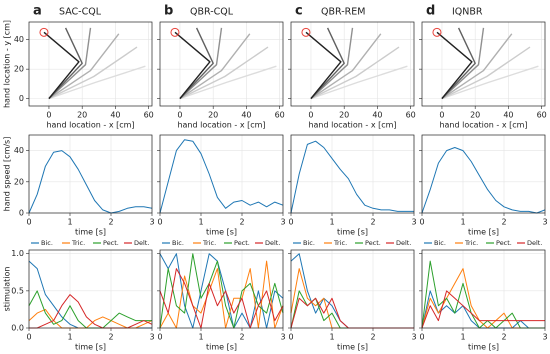  Describe the element at coordinates (242, 243) in the screenshot. I see `legend-label: Pect.` at that location.